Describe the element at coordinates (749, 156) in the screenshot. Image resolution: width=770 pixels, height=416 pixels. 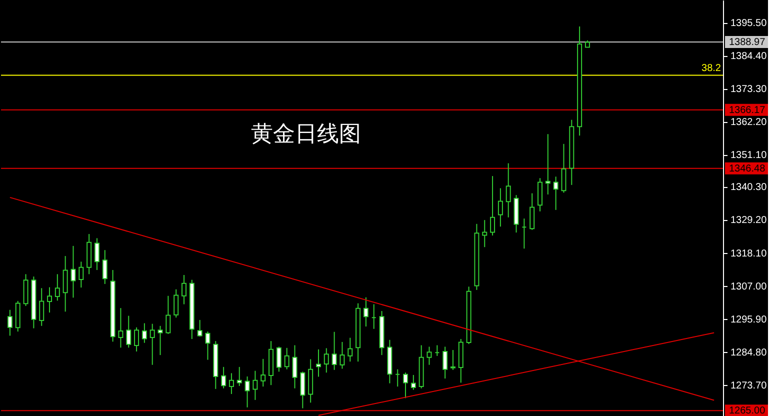
I see `y-tick-label: 1351.10` at that location.